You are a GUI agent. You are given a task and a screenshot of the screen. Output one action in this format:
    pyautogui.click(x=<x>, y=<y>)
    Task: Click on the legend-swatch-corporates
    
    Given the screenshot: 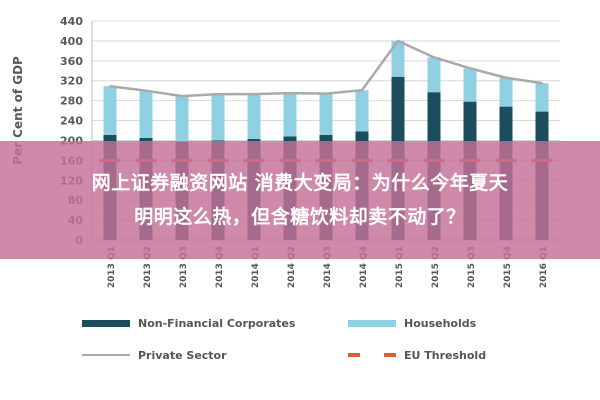 What is the action you would take?
    pyautogui.click(x=106, y=323)
    